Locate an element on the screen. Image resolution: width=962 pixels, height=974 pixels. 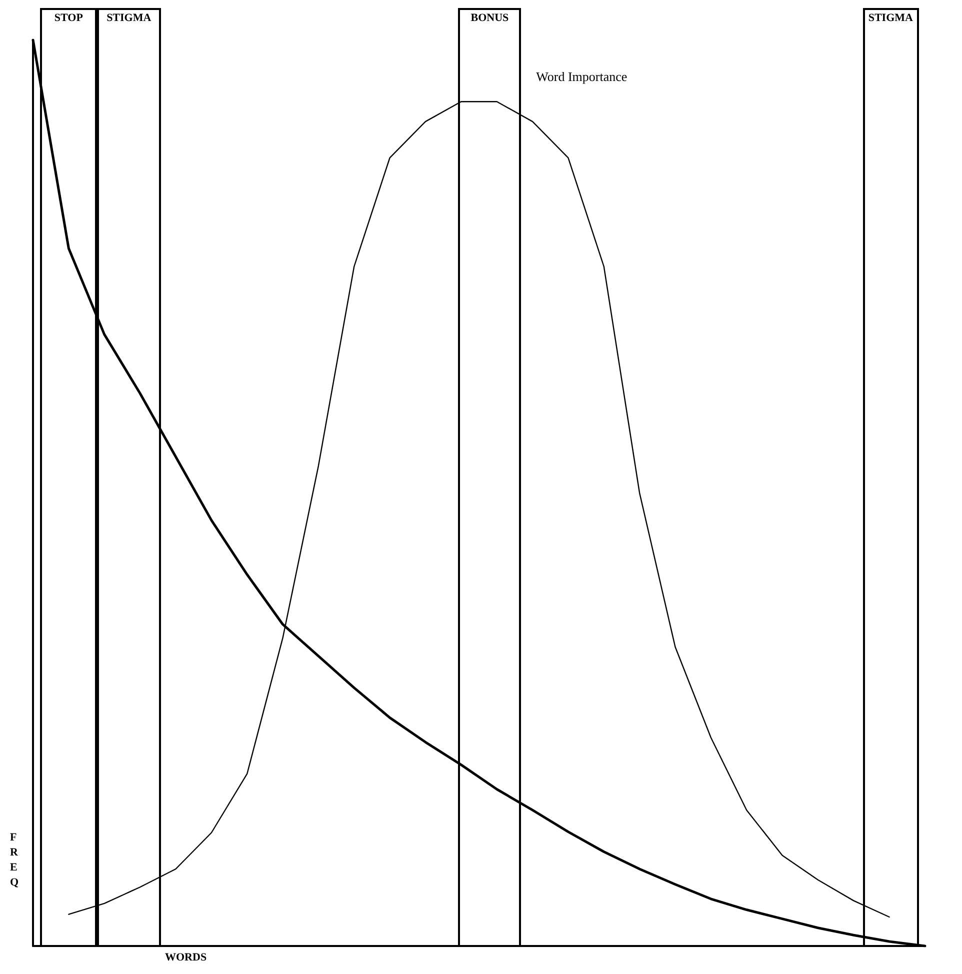
x-axis-title: WORDS is located at coordinates (186, 958).